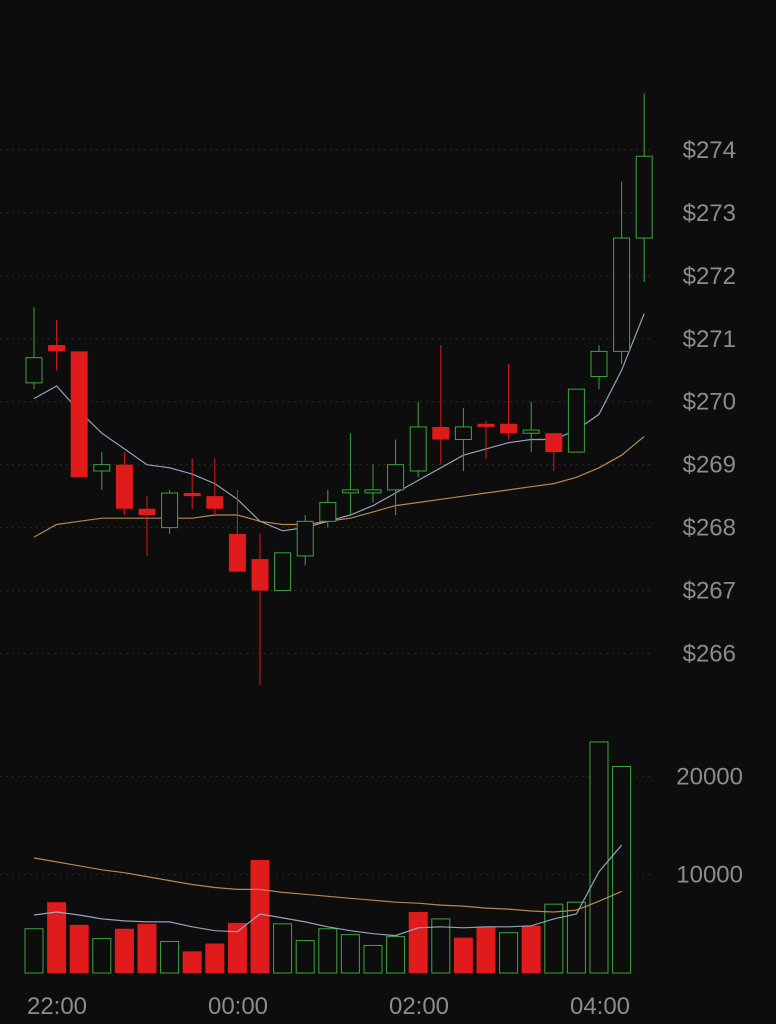 The image size is (776, 1024). Describe the element at coordinates (709, 213) in the screenshot. I see `price-tick-label: $273` at that location.